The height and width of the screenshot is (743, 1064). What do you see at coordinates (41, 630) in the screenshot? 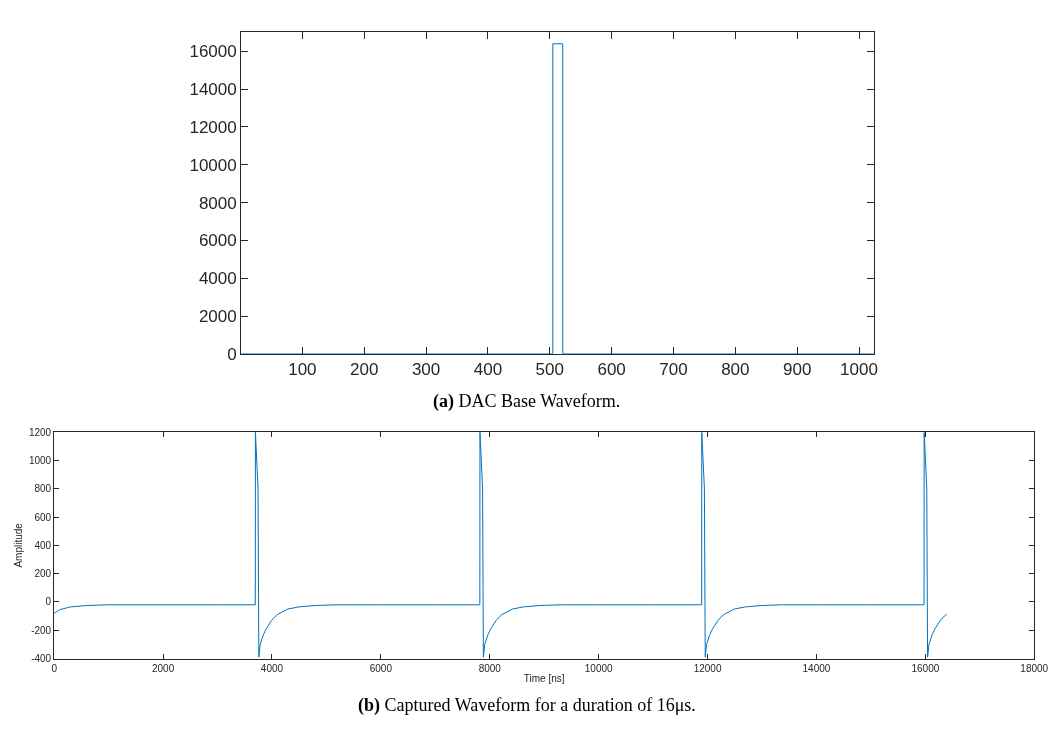
I see `y-tick-label: -200` at bounding box center [41, 630].